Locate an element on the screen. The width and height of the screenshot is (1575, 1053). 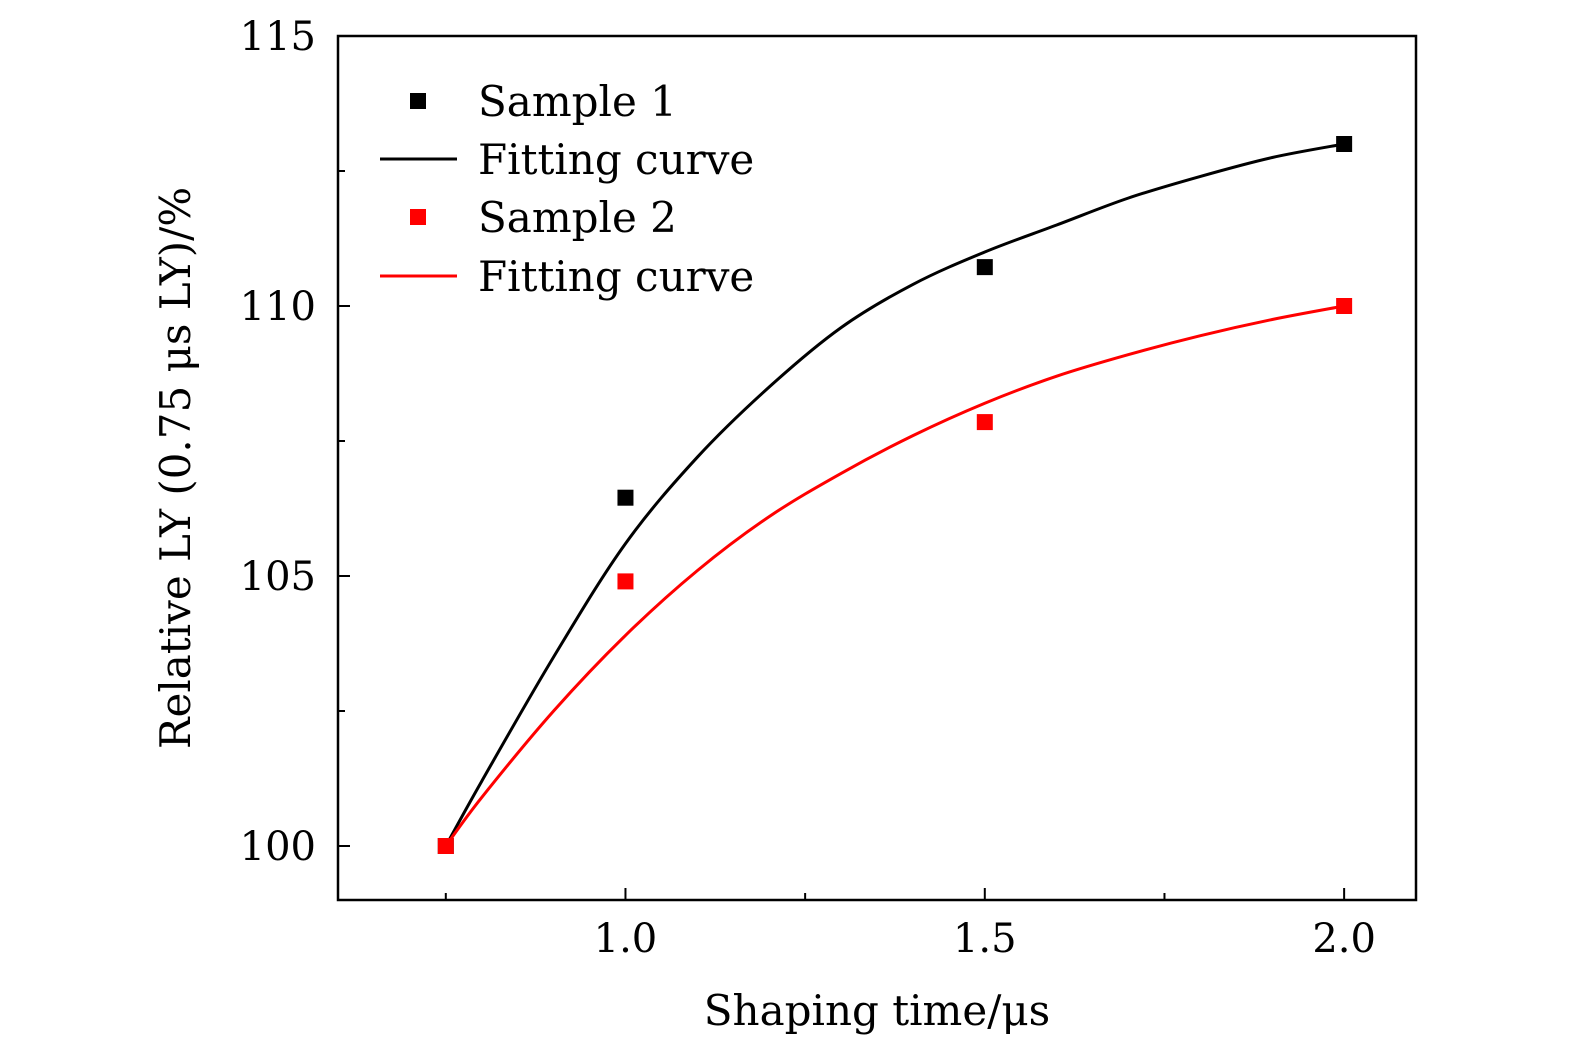
legend-label: Sample 2 is located at coordinates (577, 217).